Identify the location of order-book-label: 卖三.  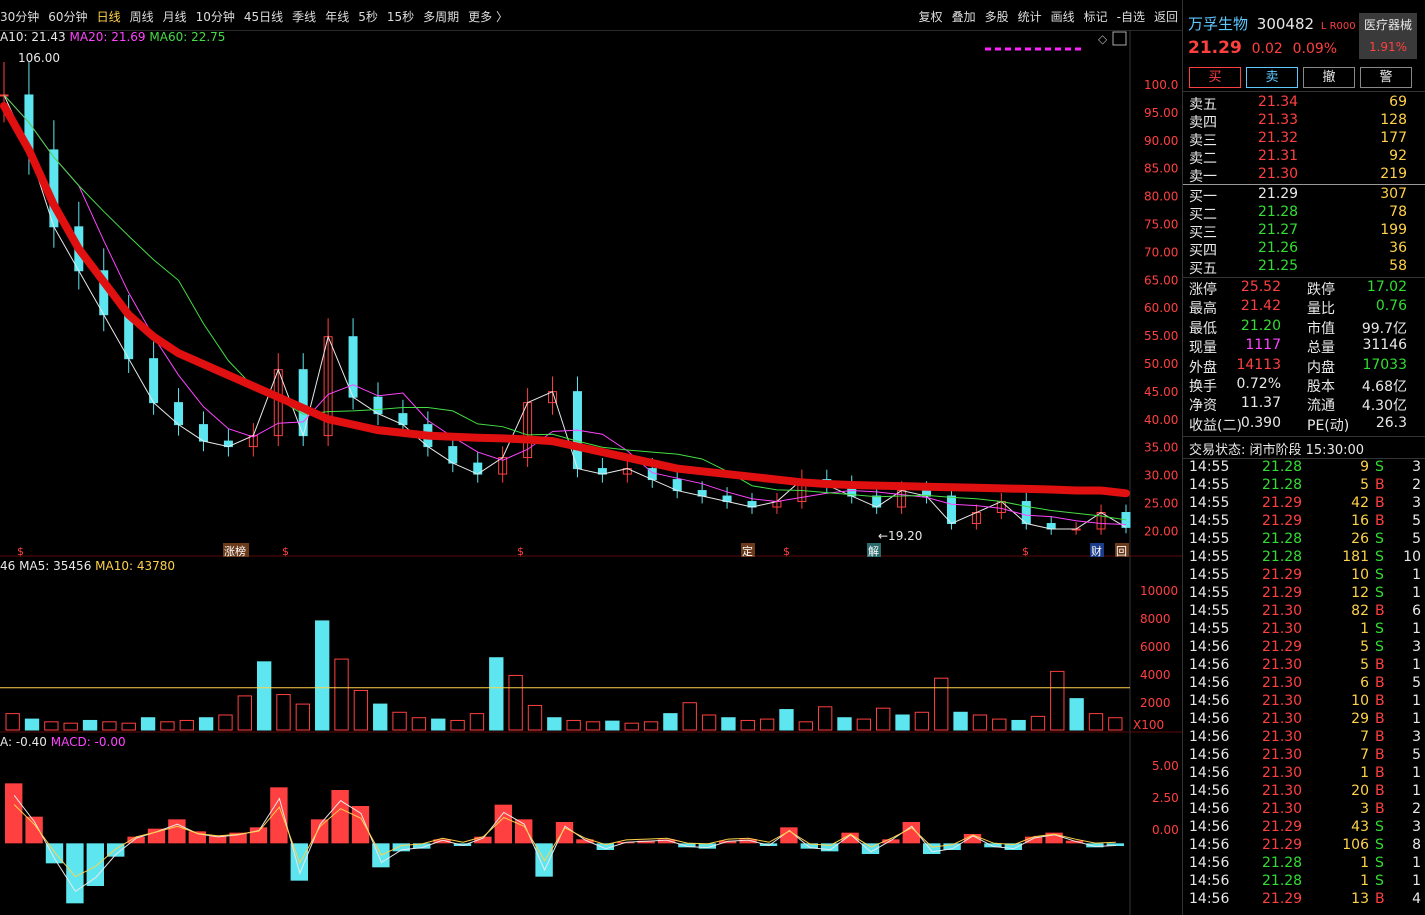
(1203, 141).